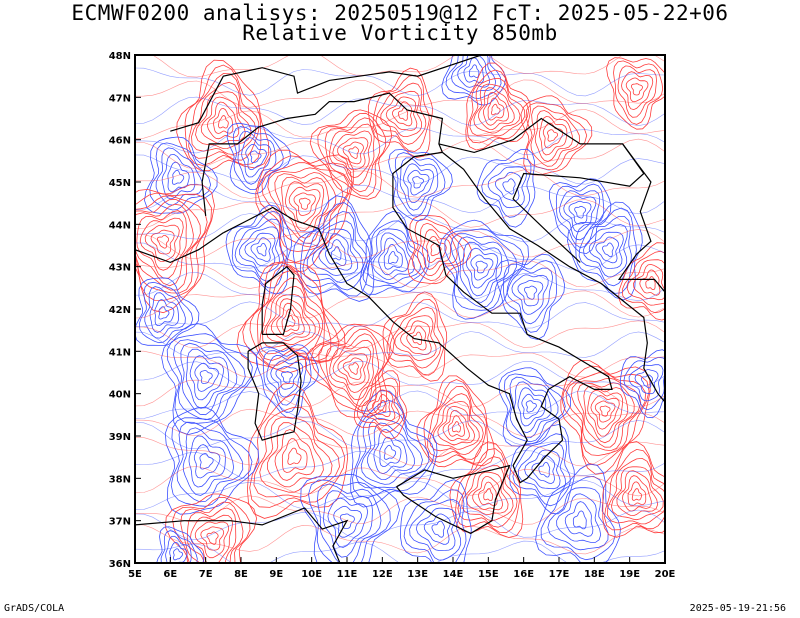  What do you see at coordinates (453, 574) in the screenshot?
I see `lon-tick-label: 14E` at bounding box center [453, 574].